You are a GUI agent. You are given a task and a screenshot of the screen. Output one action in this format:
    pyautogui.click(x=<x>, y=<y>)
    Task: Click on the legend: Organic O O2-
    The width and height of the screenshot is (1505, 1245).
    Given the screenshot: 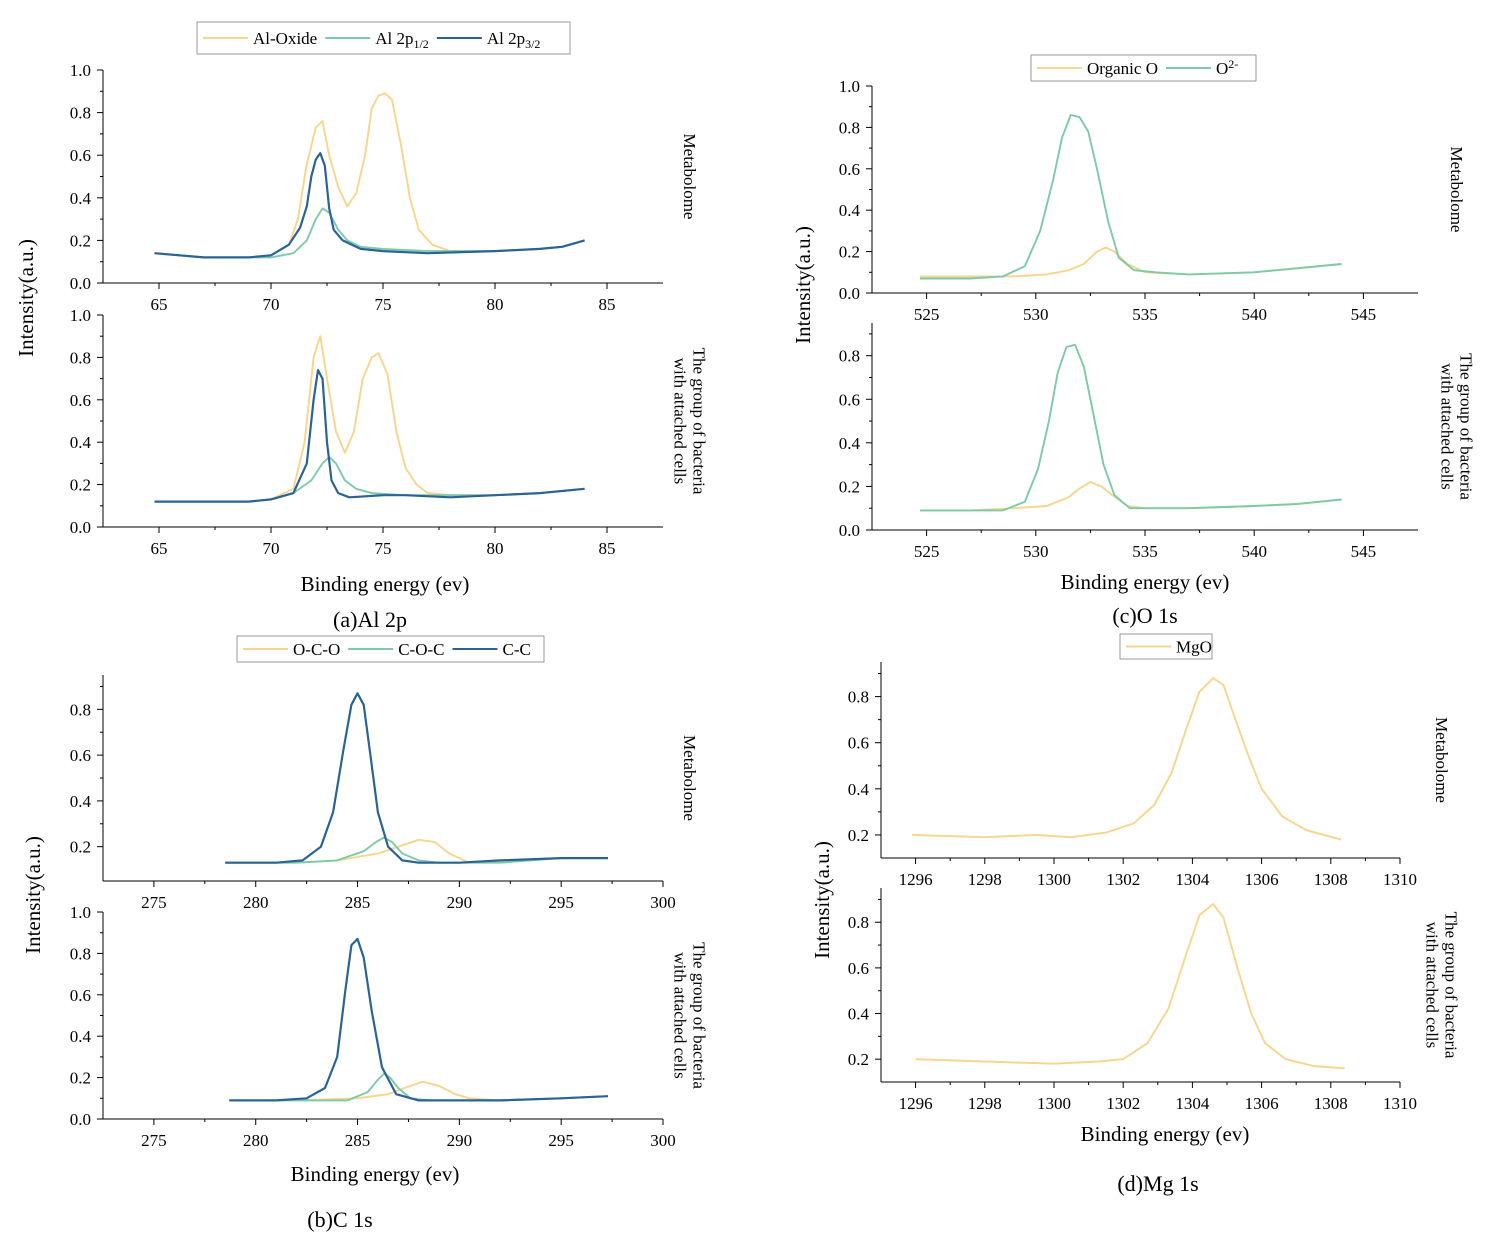 What is the action you would take?
    pyautogui.click(x=1143, y=68)
    